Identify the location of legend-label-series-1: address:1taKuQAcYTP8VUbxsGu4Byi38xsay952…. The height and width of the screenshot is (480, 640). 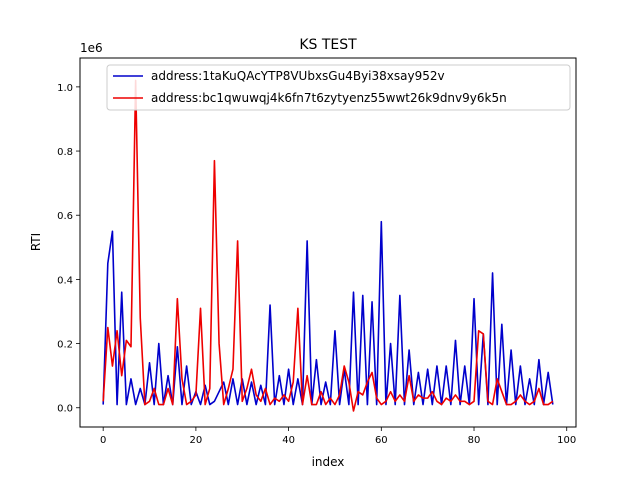
(298, 76).